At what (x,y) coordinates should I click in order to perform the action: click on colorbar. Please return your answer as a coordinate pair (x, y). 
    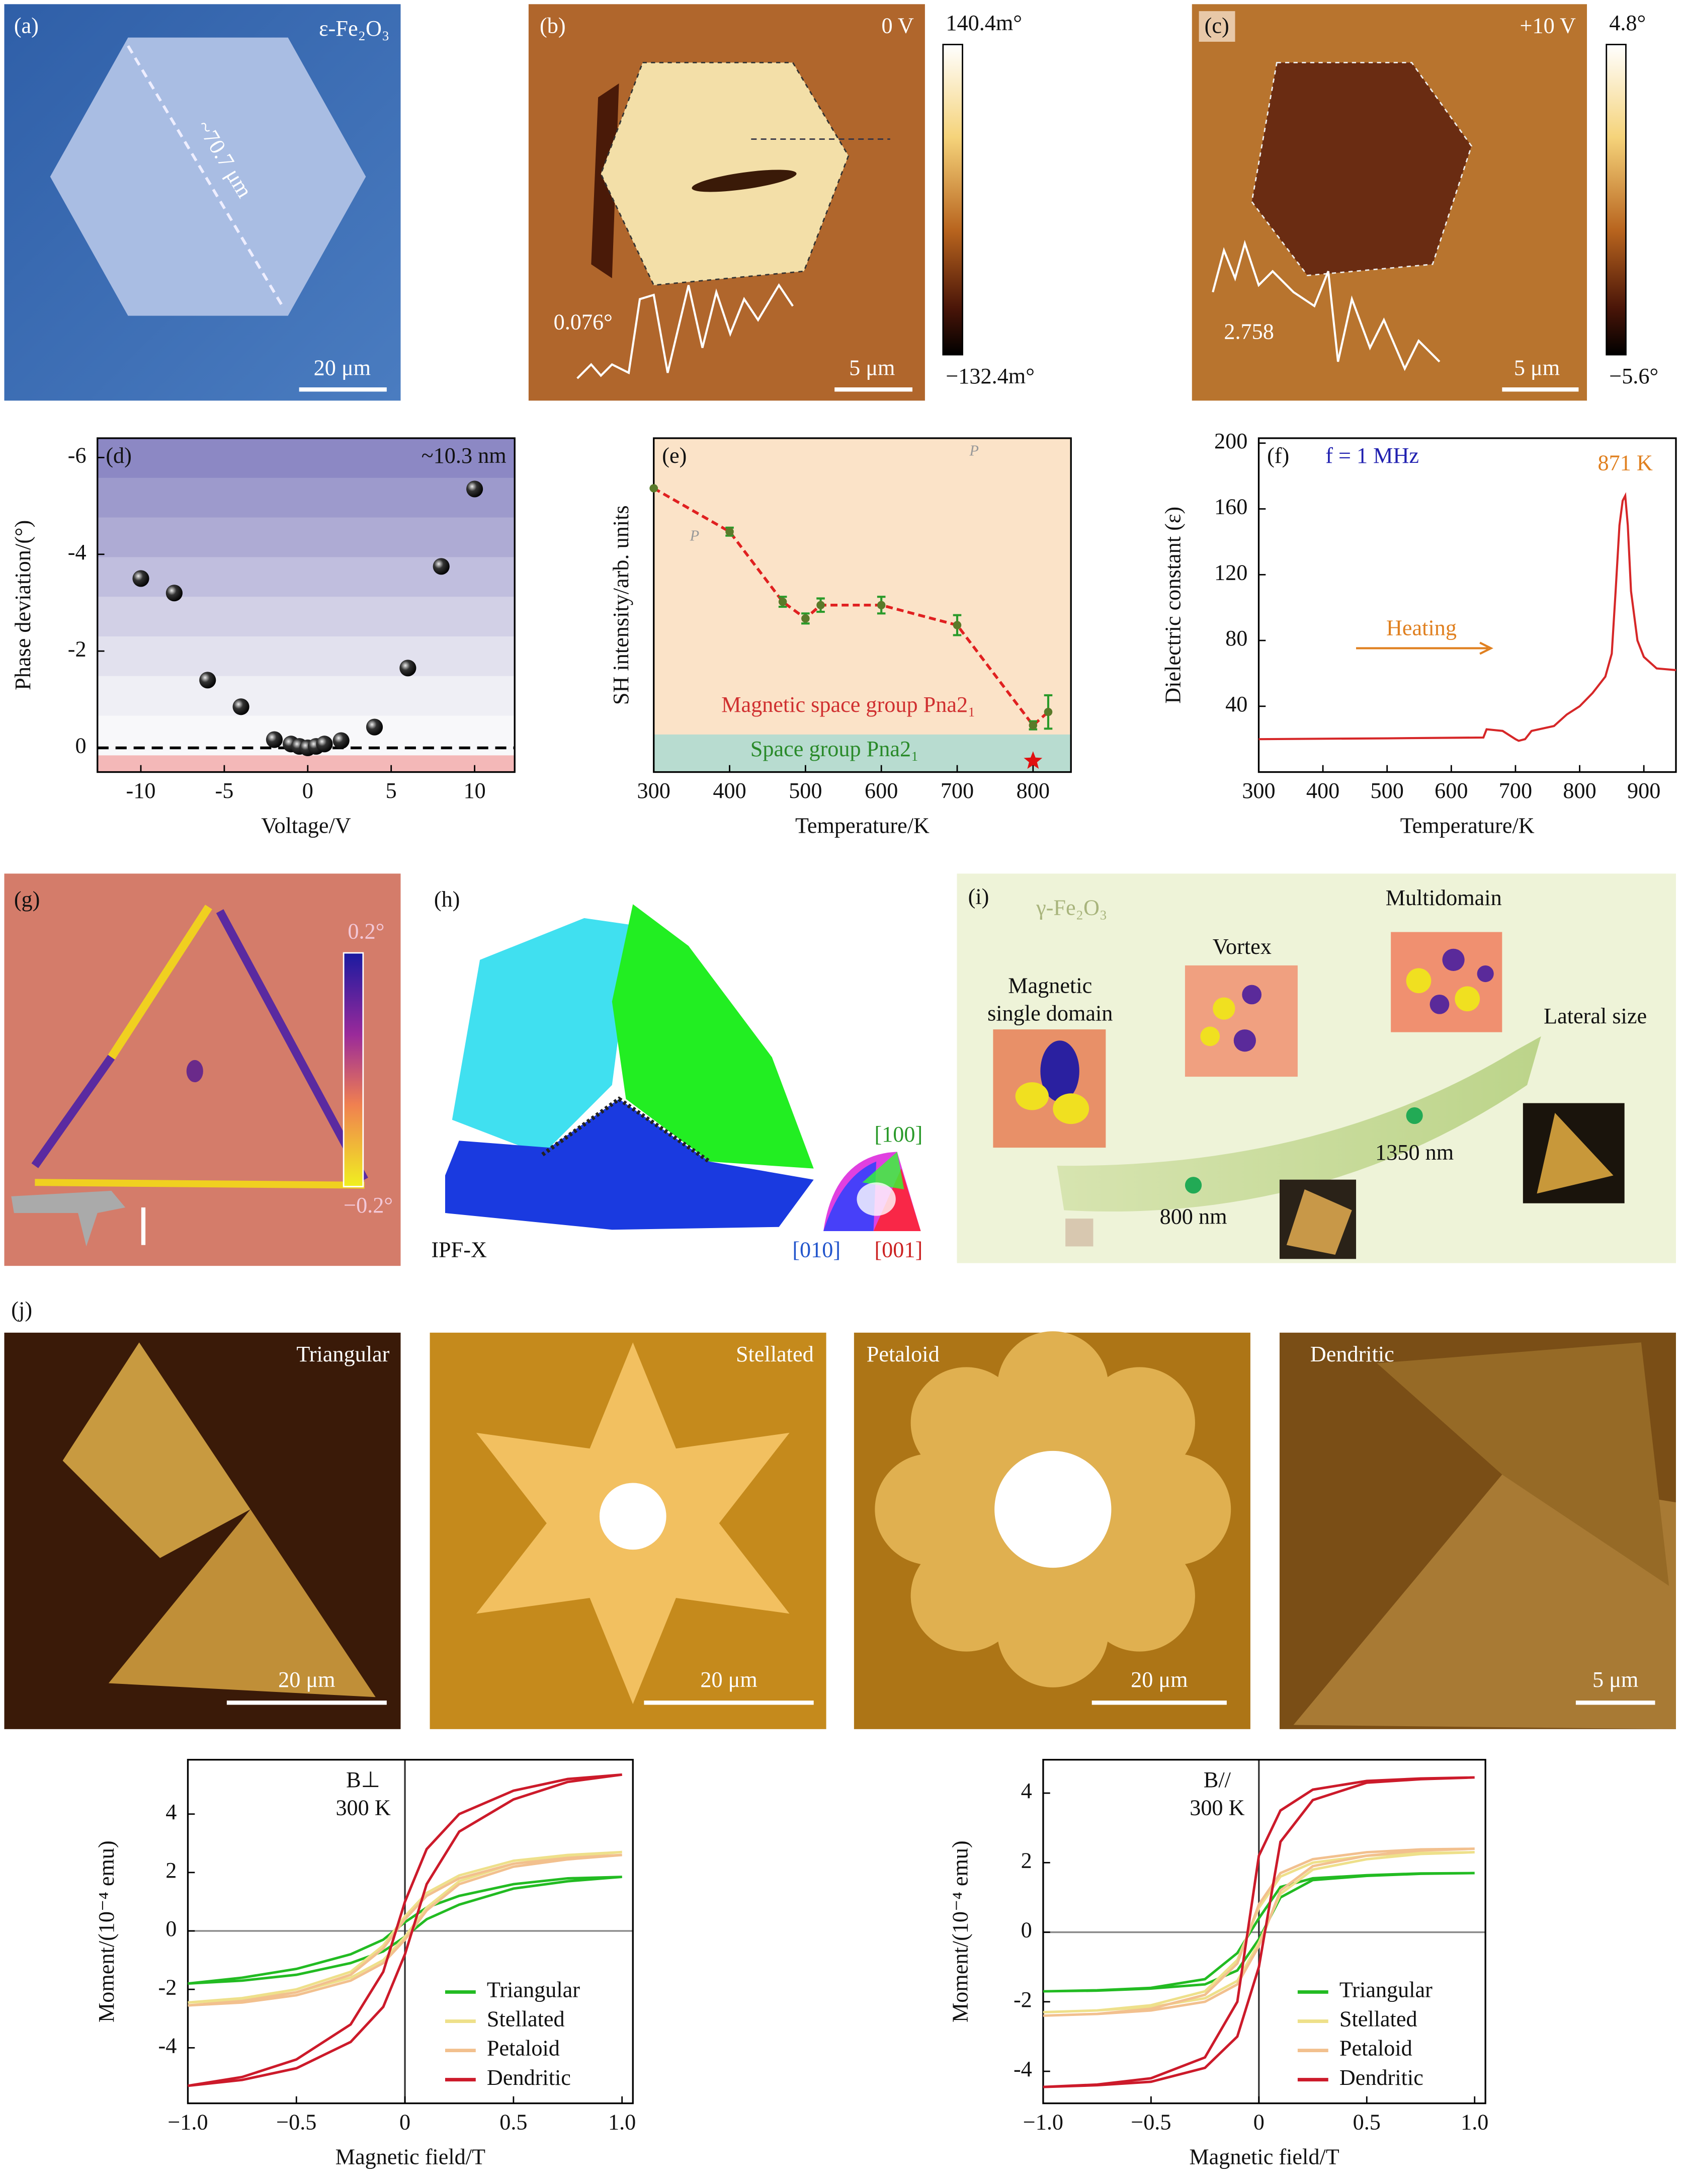
    Looking at the image, I should click on (953, 200).